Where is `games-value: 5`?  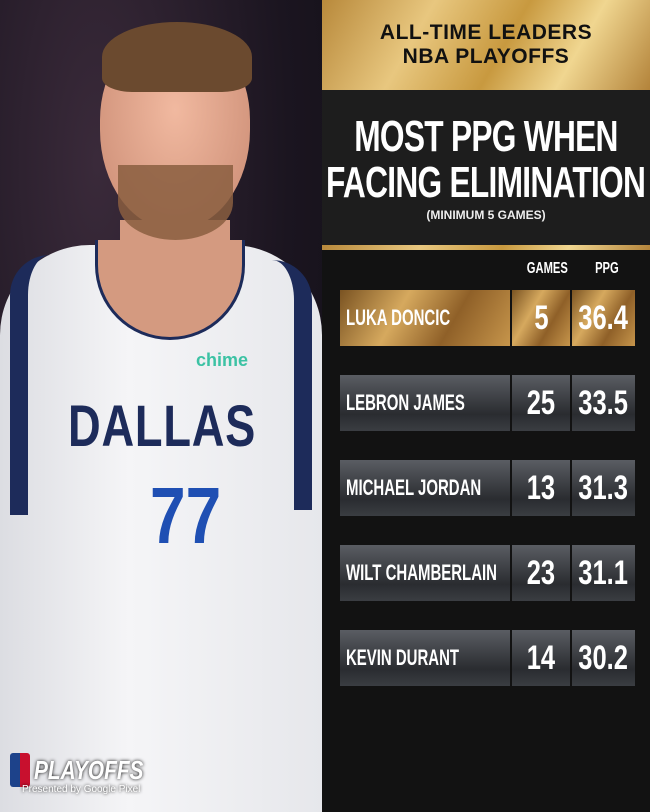 games-value: 5 is located at coordinates (541, 317).